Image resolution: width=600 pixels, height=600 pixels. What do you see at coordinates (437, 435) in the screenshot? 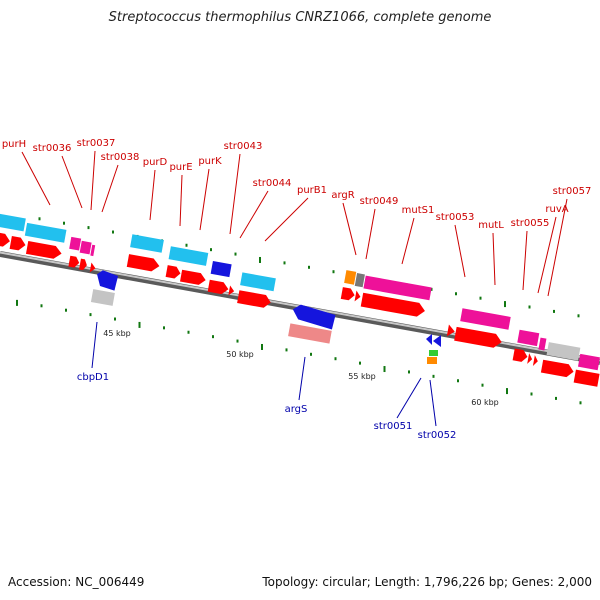
I see `gene-label-str0052: str0052` at bounding box center [437, 435].